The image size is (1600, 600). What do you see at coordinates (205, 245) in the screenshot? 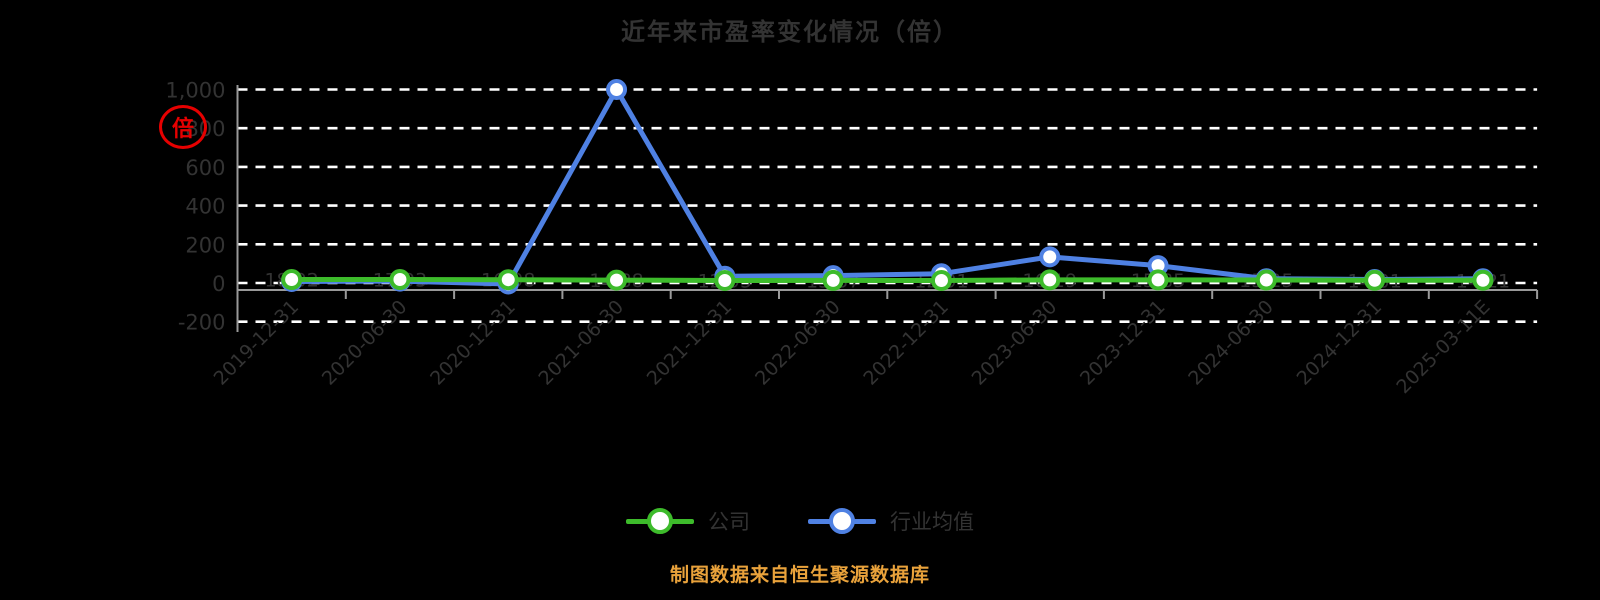
I see `y-tick-label: 200` at bounding box center [205, 245].